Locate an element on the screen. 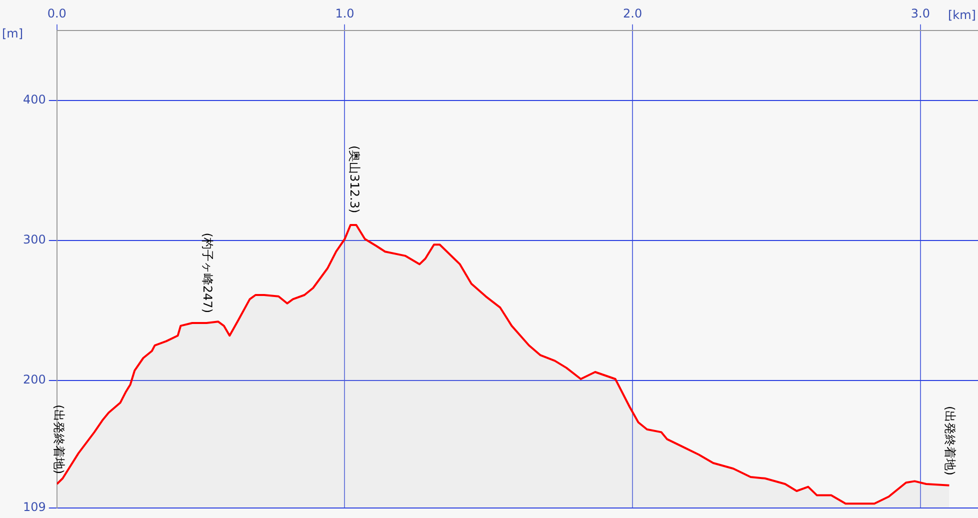  x-axis-title: [km] is located at coordinates (962, 15).